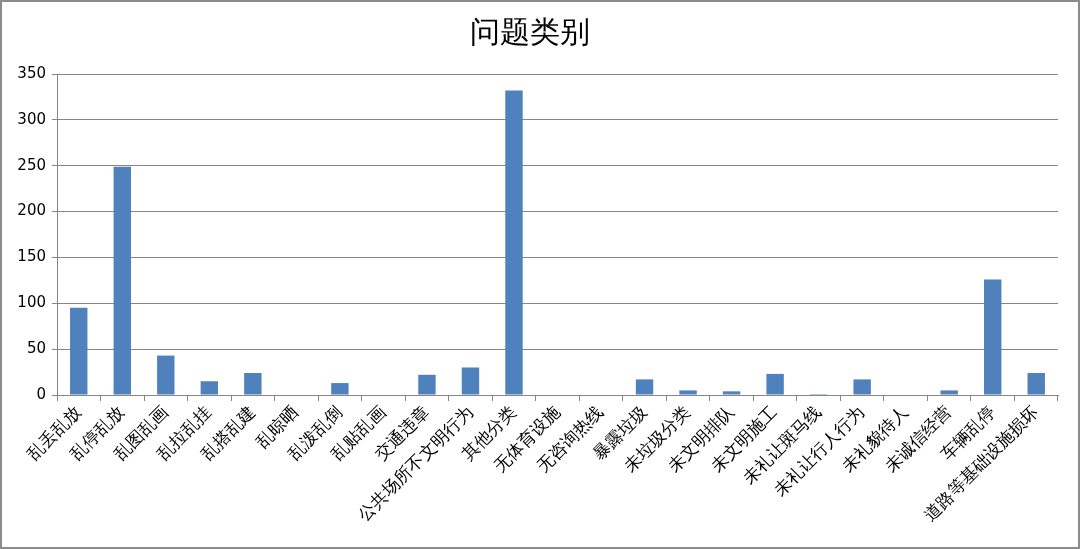 This screenshot has height=549, width=1080. I want to click on y-tick-label: 150, so click(31, 256).